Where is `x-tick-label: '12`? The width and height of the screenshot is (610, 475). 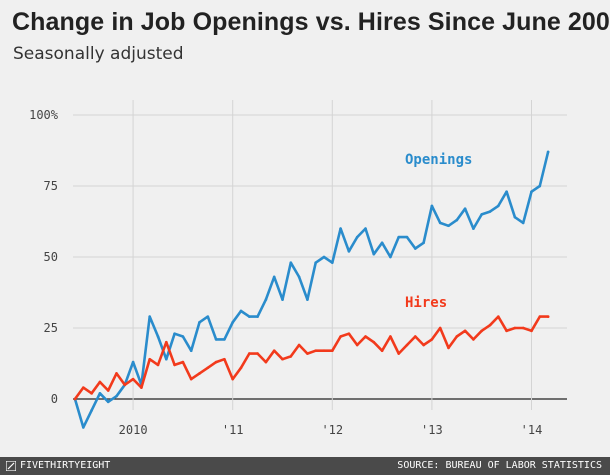
x-tick-label: '12 is located at coordinates (332, 430).